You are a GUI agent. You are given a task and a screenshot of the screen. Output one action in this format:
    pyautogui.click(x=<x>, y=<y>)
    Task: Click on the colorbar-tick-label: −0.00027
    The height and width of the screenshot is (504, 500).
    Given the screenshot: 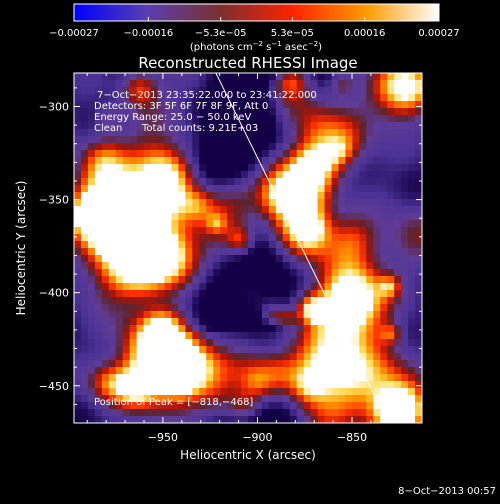 What is the action you would take?
    pyautogui.click(x=74, y=33)
    